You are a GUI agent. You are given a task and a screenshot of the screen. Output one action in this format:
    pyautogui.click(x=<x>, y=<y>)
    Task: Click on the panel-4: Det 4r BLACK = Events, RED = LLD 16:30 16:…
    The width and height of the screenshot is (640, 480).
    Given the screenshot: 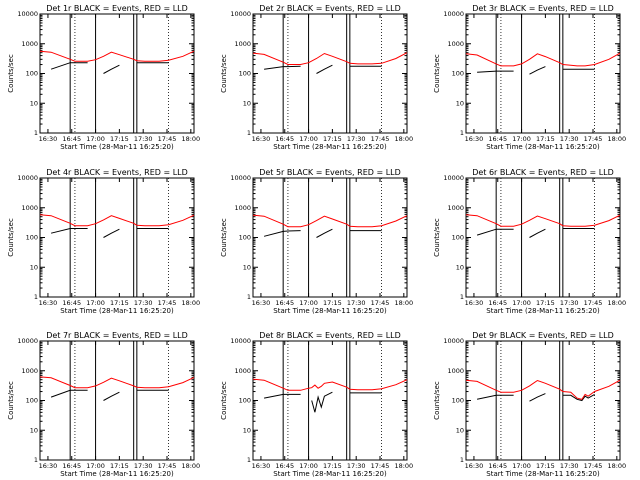 What is the action you would take?
    pyautogui.click(x=103, y=241)
    